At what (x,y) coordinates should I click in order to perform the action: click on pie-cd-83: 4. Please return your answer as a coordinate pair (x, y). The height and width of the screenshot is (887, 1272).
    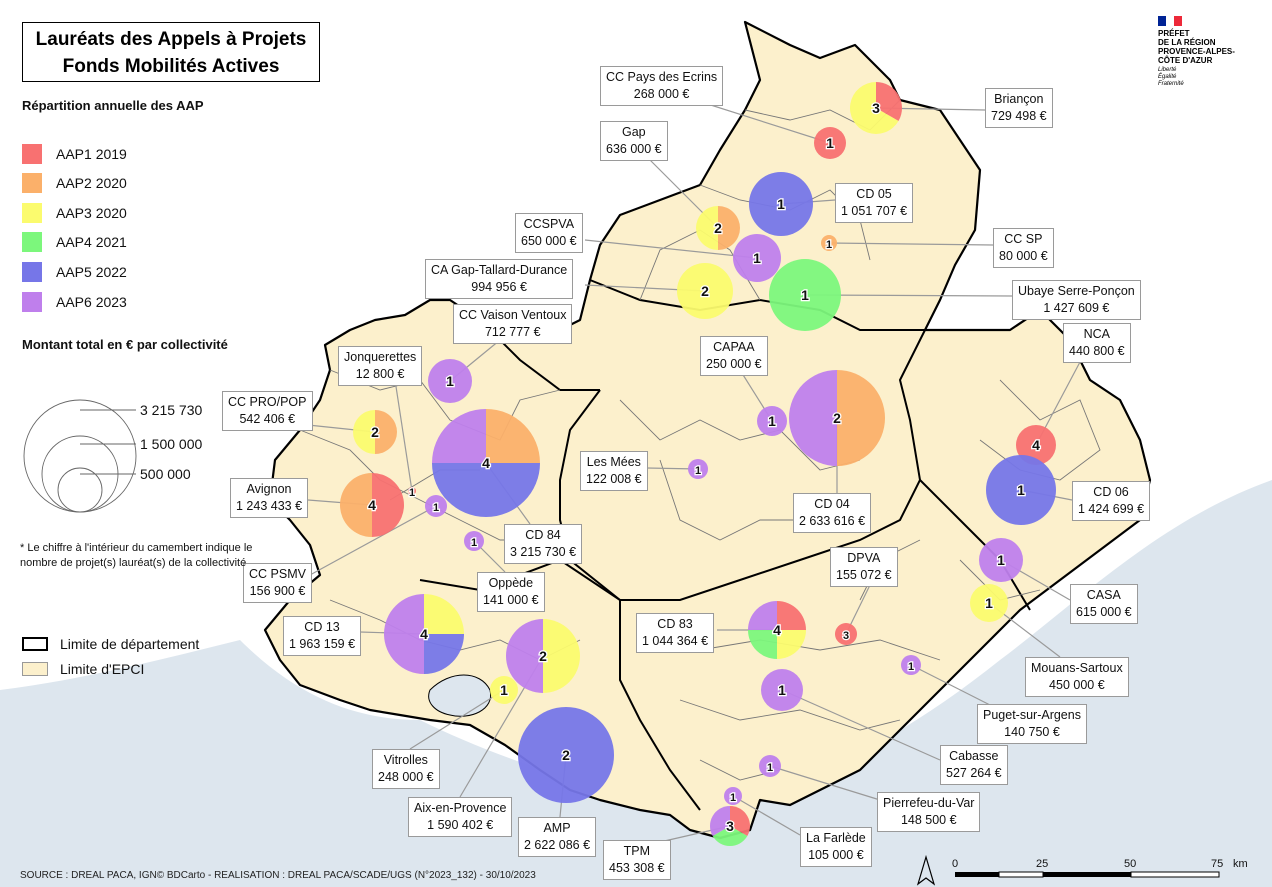
    Looking at the image, I should click on (777, 630).